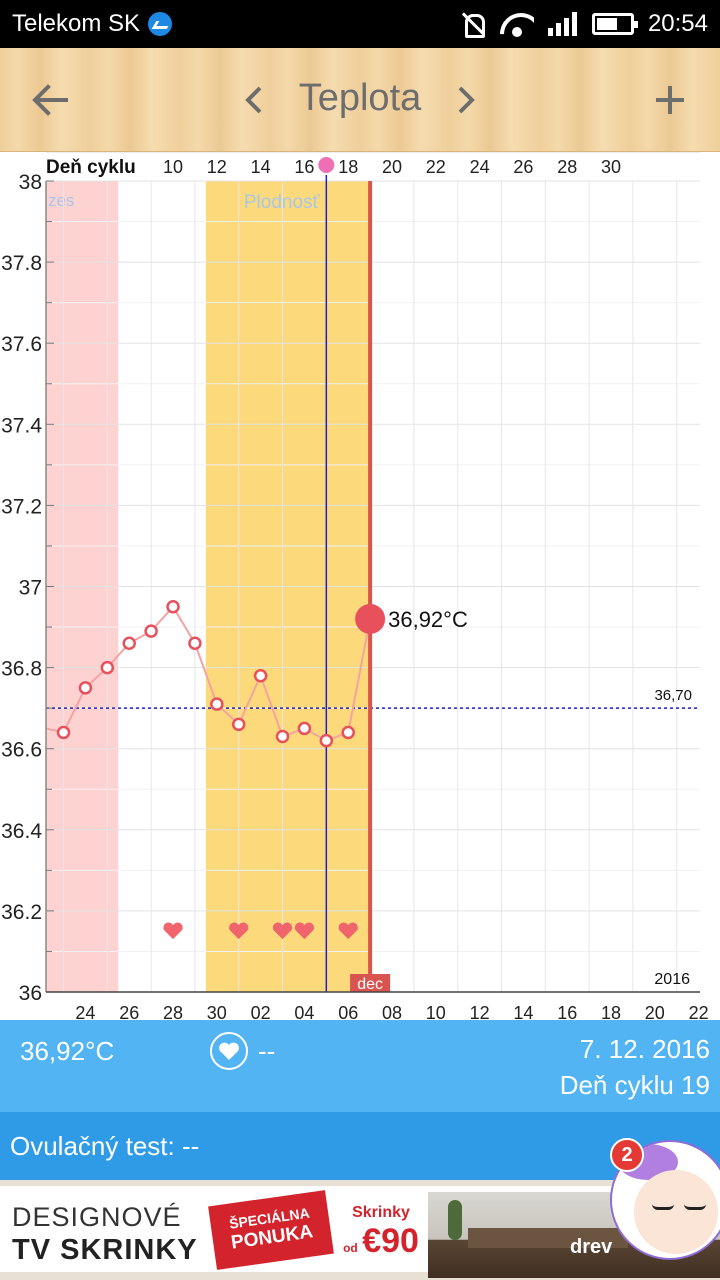  I want to click on y-tick-label: 36, so click(30, 993).